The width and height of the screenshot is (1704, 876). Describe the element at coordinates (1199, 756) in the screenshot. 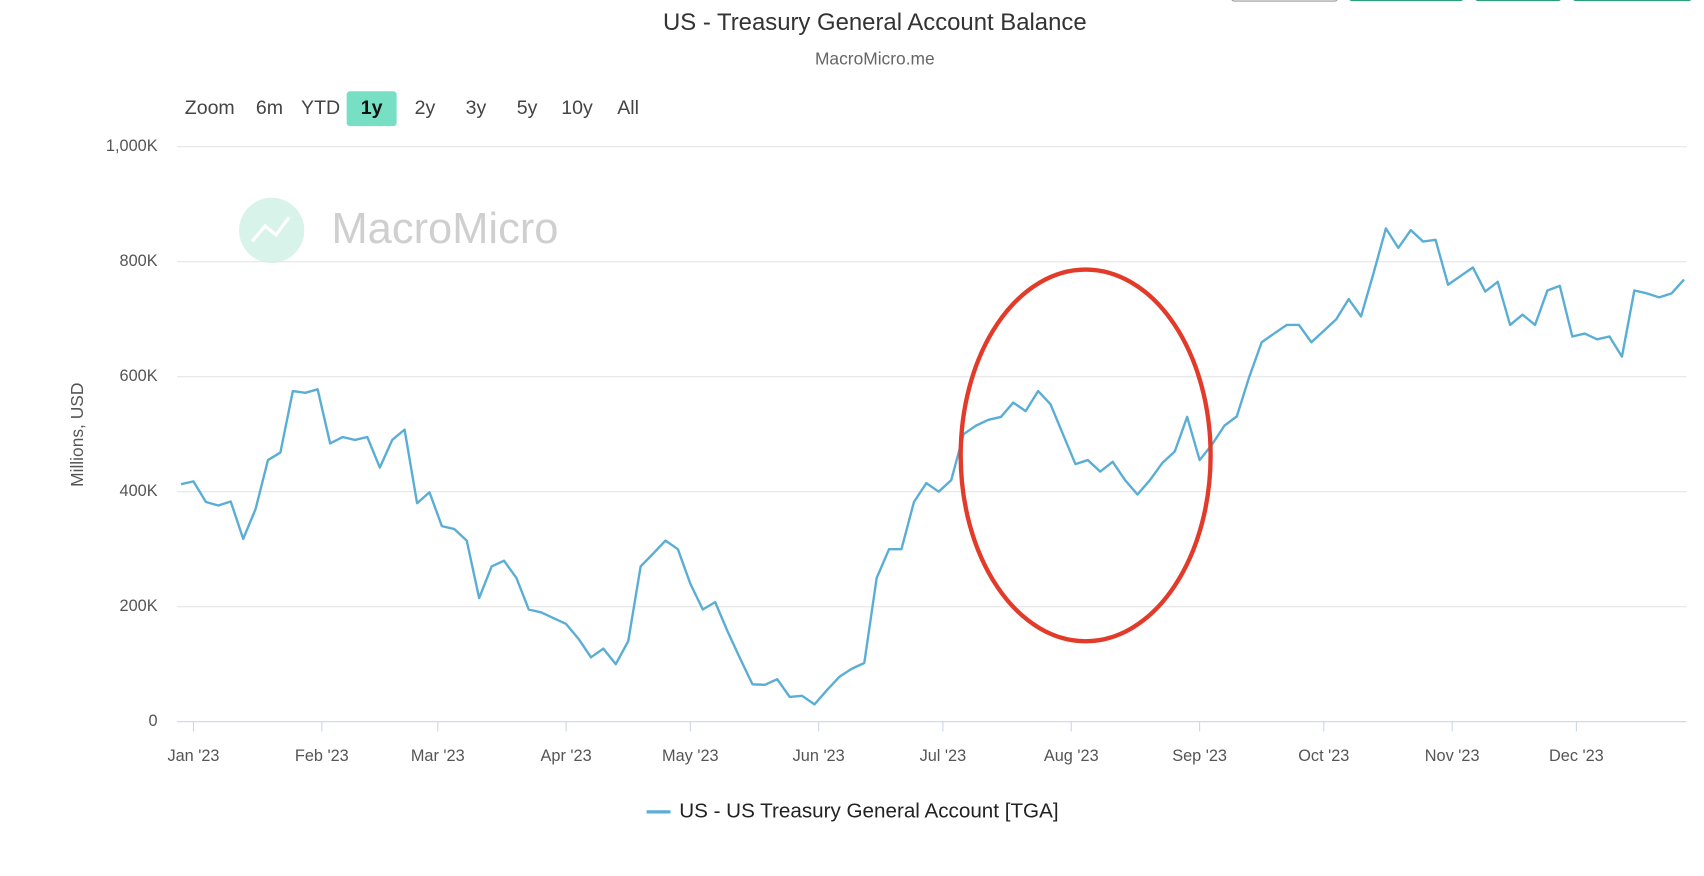

I see `x-tick-label: Sep '23` at that location.